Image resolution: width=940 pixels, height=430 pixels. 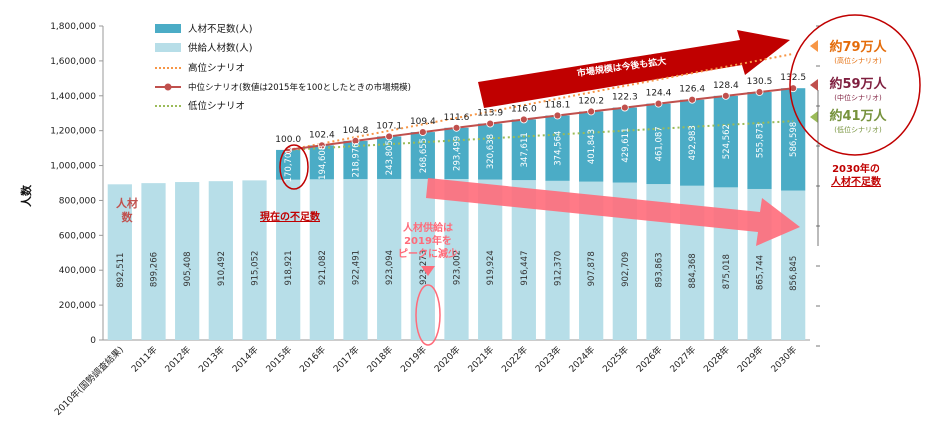 I want to click on shortage-label: 218,976, so click(x=357, y=159).